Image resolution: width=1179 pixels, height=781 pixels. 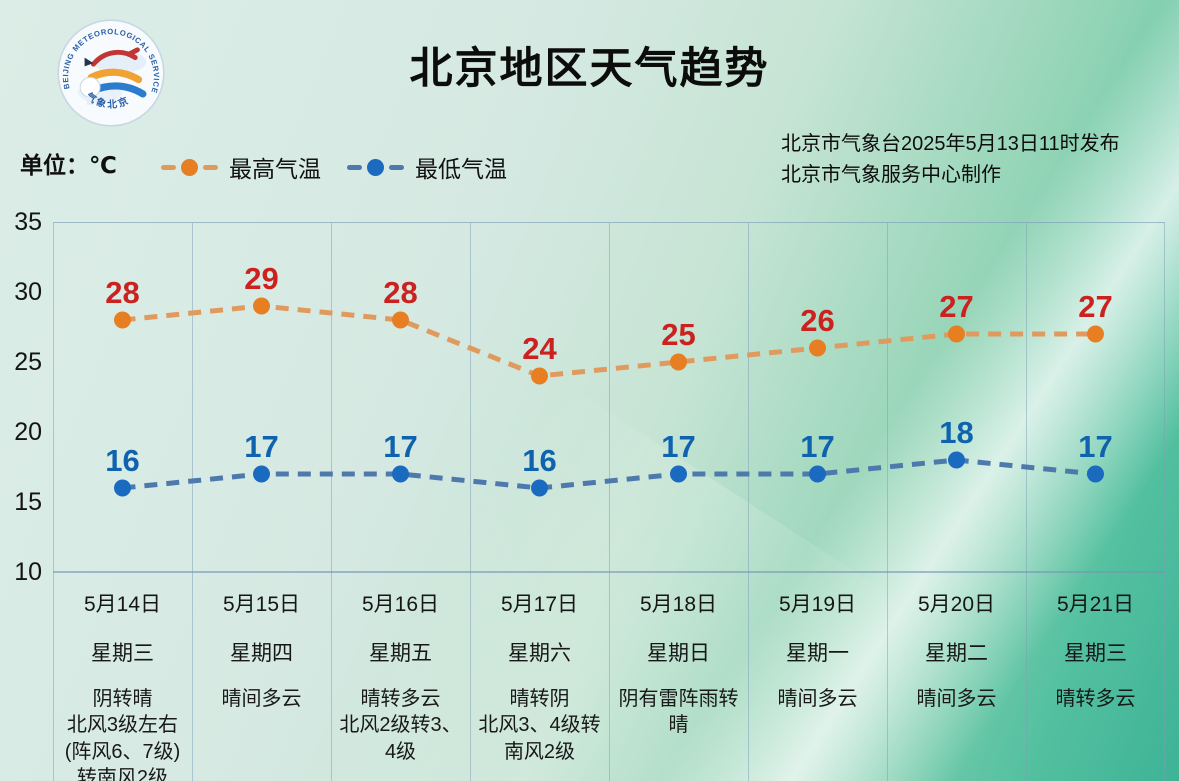 I want to click on high-temp-line-swatch, so click(x=189, y=167).